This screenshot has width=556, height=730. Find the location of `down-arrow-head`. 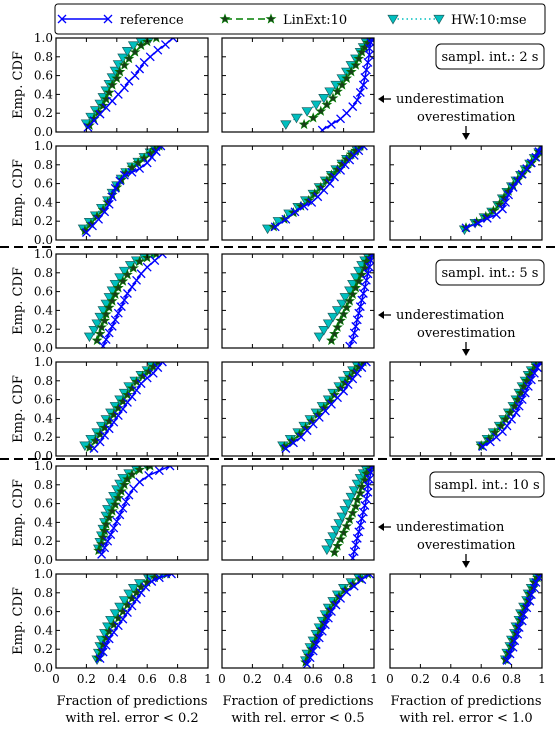

down-arrow-head is located at coordinates (466, 564).